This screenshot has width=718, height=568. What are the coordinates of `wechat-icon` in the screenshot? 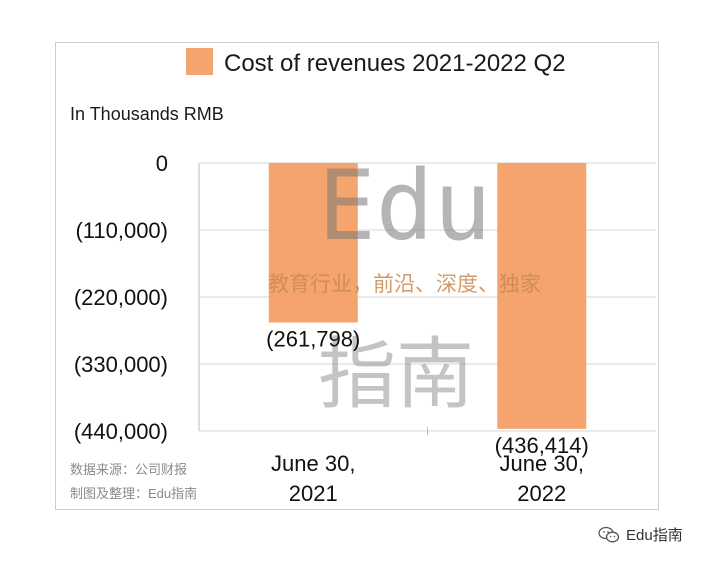 It's located at (609, 534).